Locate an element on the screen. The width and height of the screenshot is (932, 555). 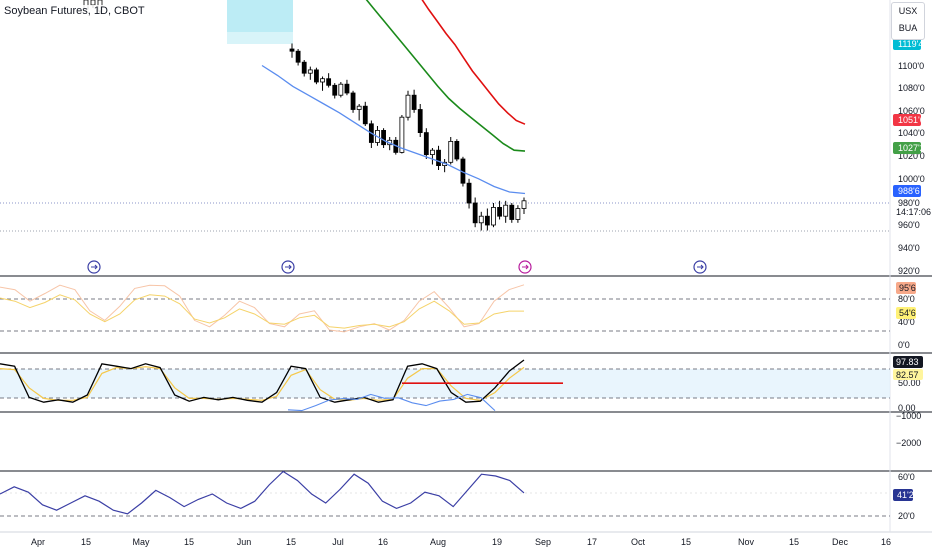
ma-blue-line is located at coordinates (393, 129).